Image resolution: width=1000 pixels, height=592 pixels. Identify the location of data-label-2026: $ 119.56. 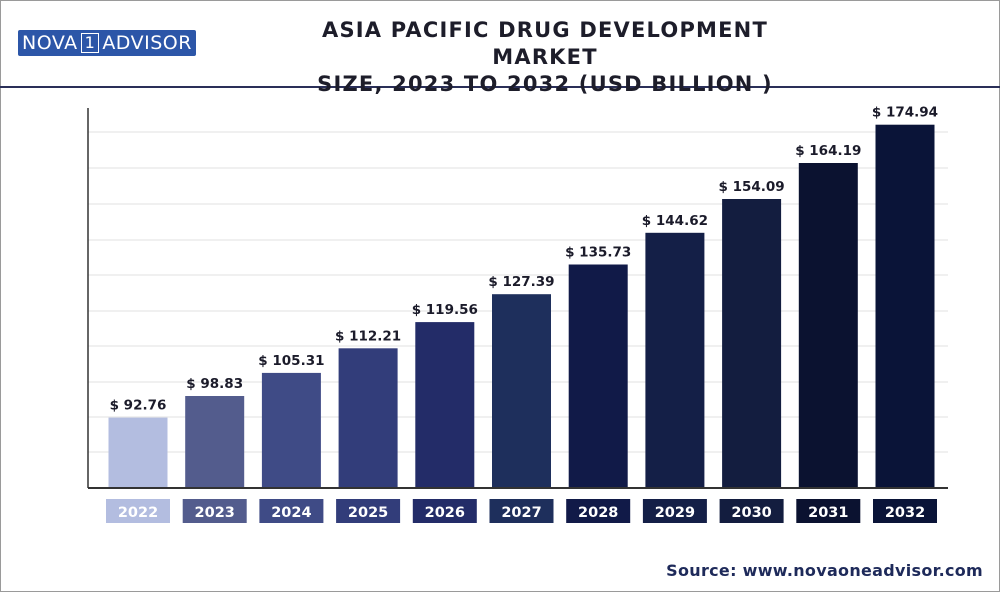
(445, 310).